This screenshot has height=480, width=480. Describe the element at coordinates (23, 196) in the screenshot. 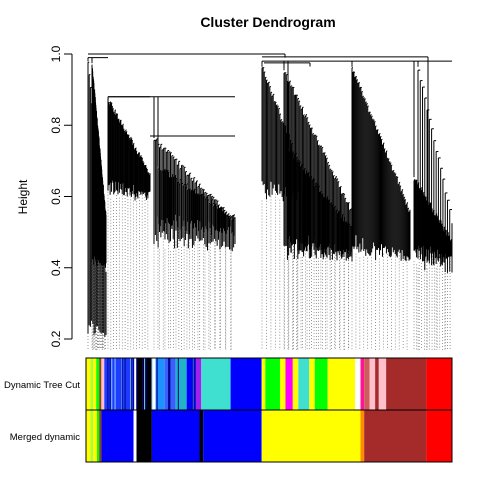

I see `y-axis-label: Height` at that location.